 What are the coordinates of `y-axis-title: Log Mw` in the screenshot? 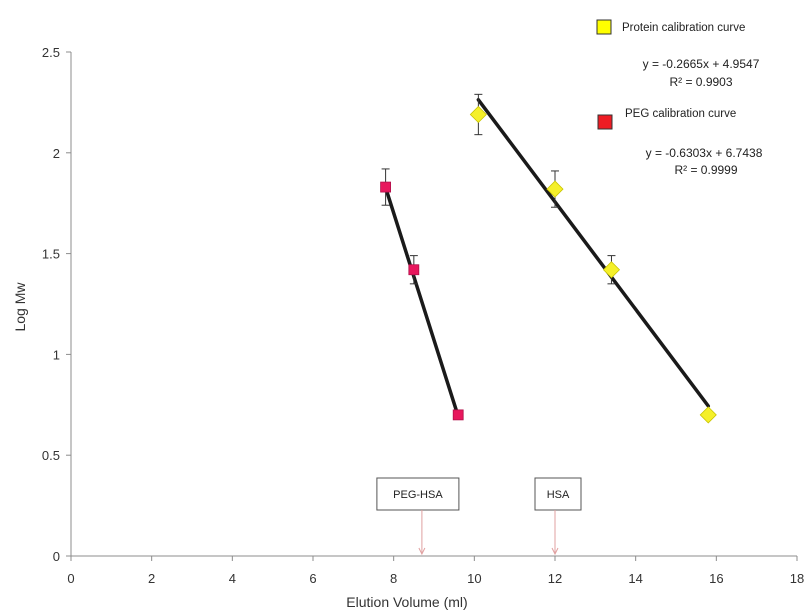 It's located at (20, 307).